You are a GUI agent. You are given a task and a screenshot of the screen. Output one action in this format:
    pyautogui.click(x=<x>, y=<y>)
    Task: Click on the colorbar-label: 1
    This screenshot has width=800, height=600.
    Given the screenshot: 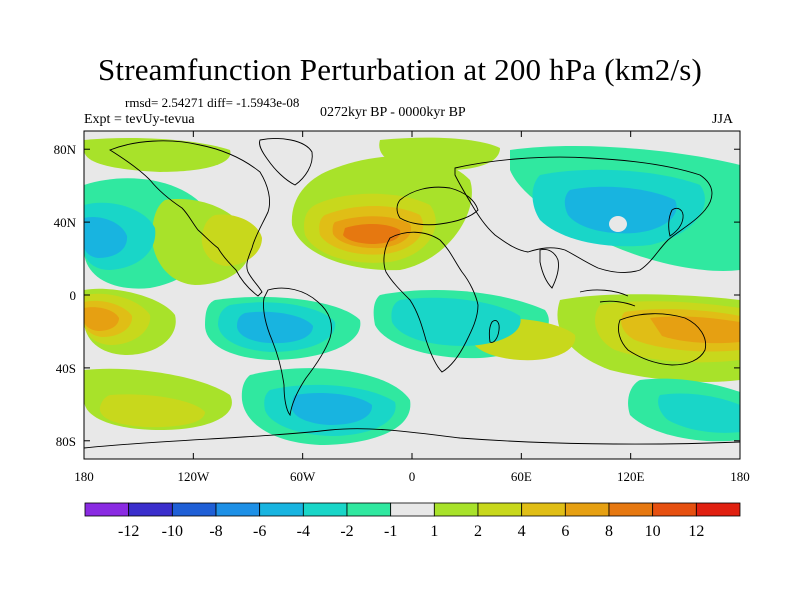 What is the action you would take?
    pyautogui.click(x=434, y=531)
    